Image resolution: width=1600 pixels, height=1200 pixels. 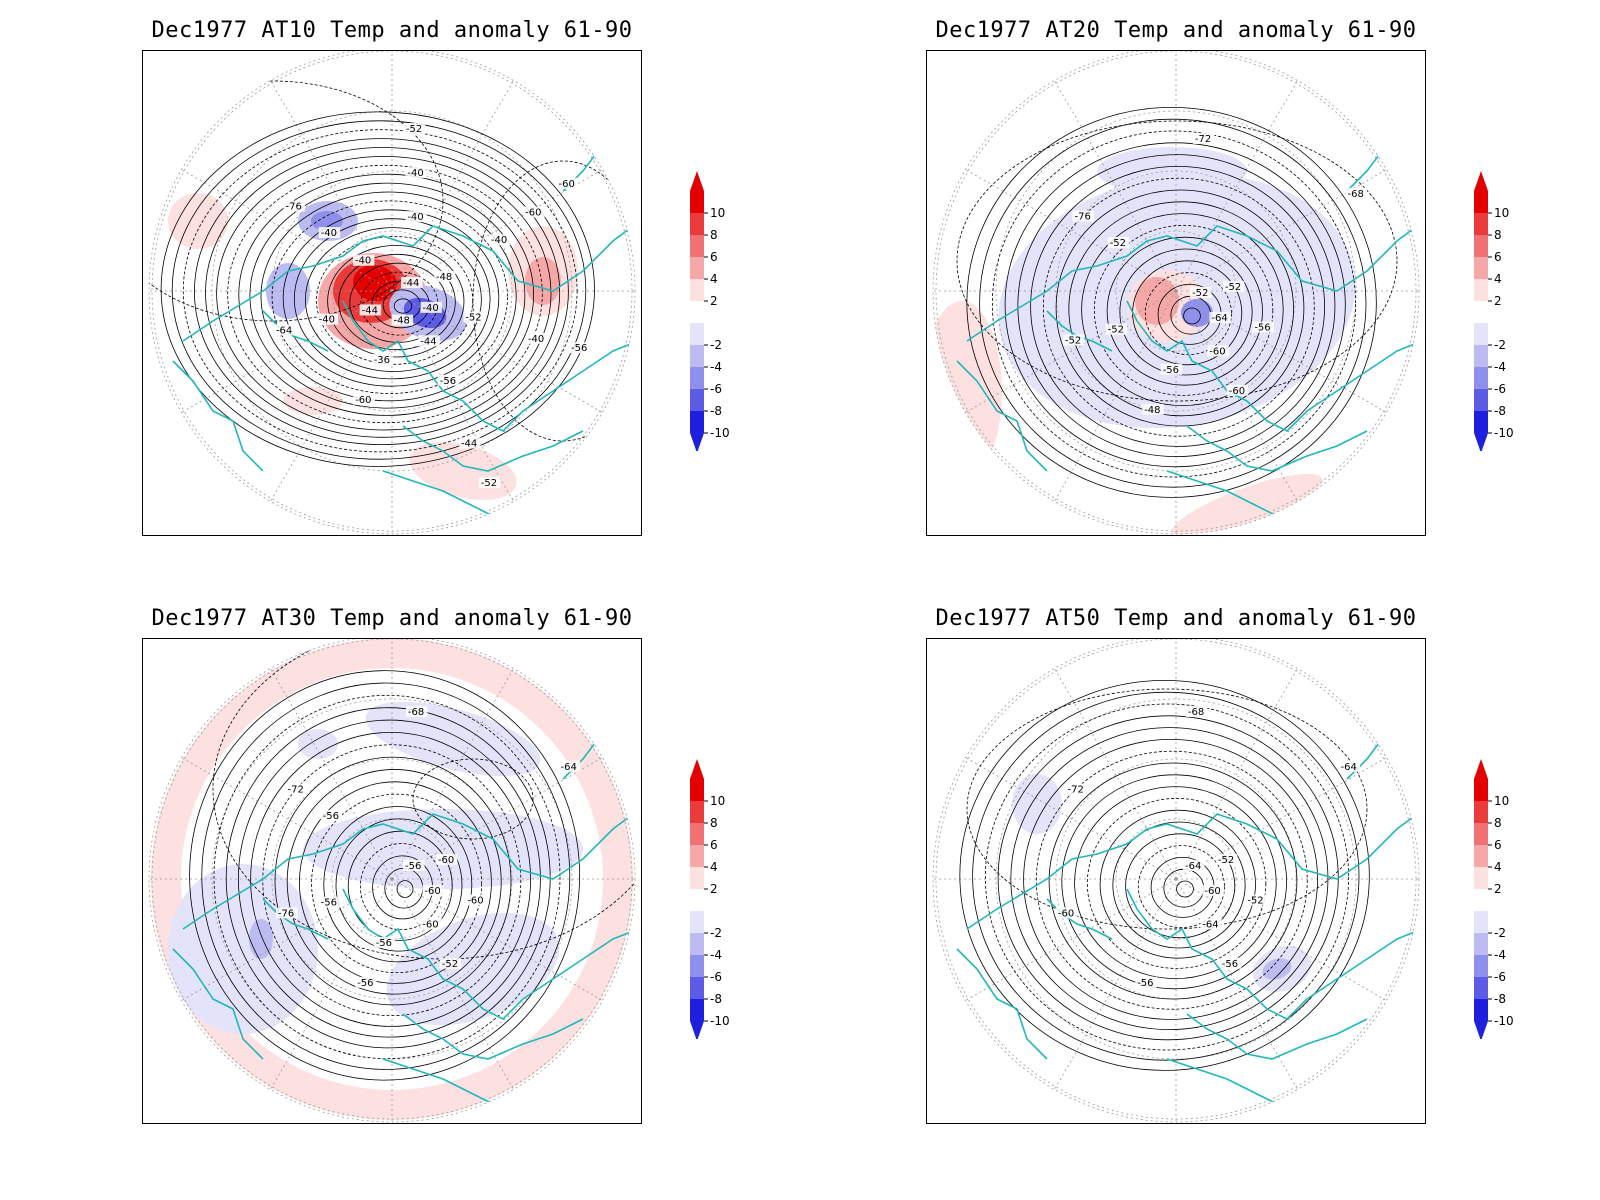 I want to click on colorbar-label: 6, so click(x=714, y=845).